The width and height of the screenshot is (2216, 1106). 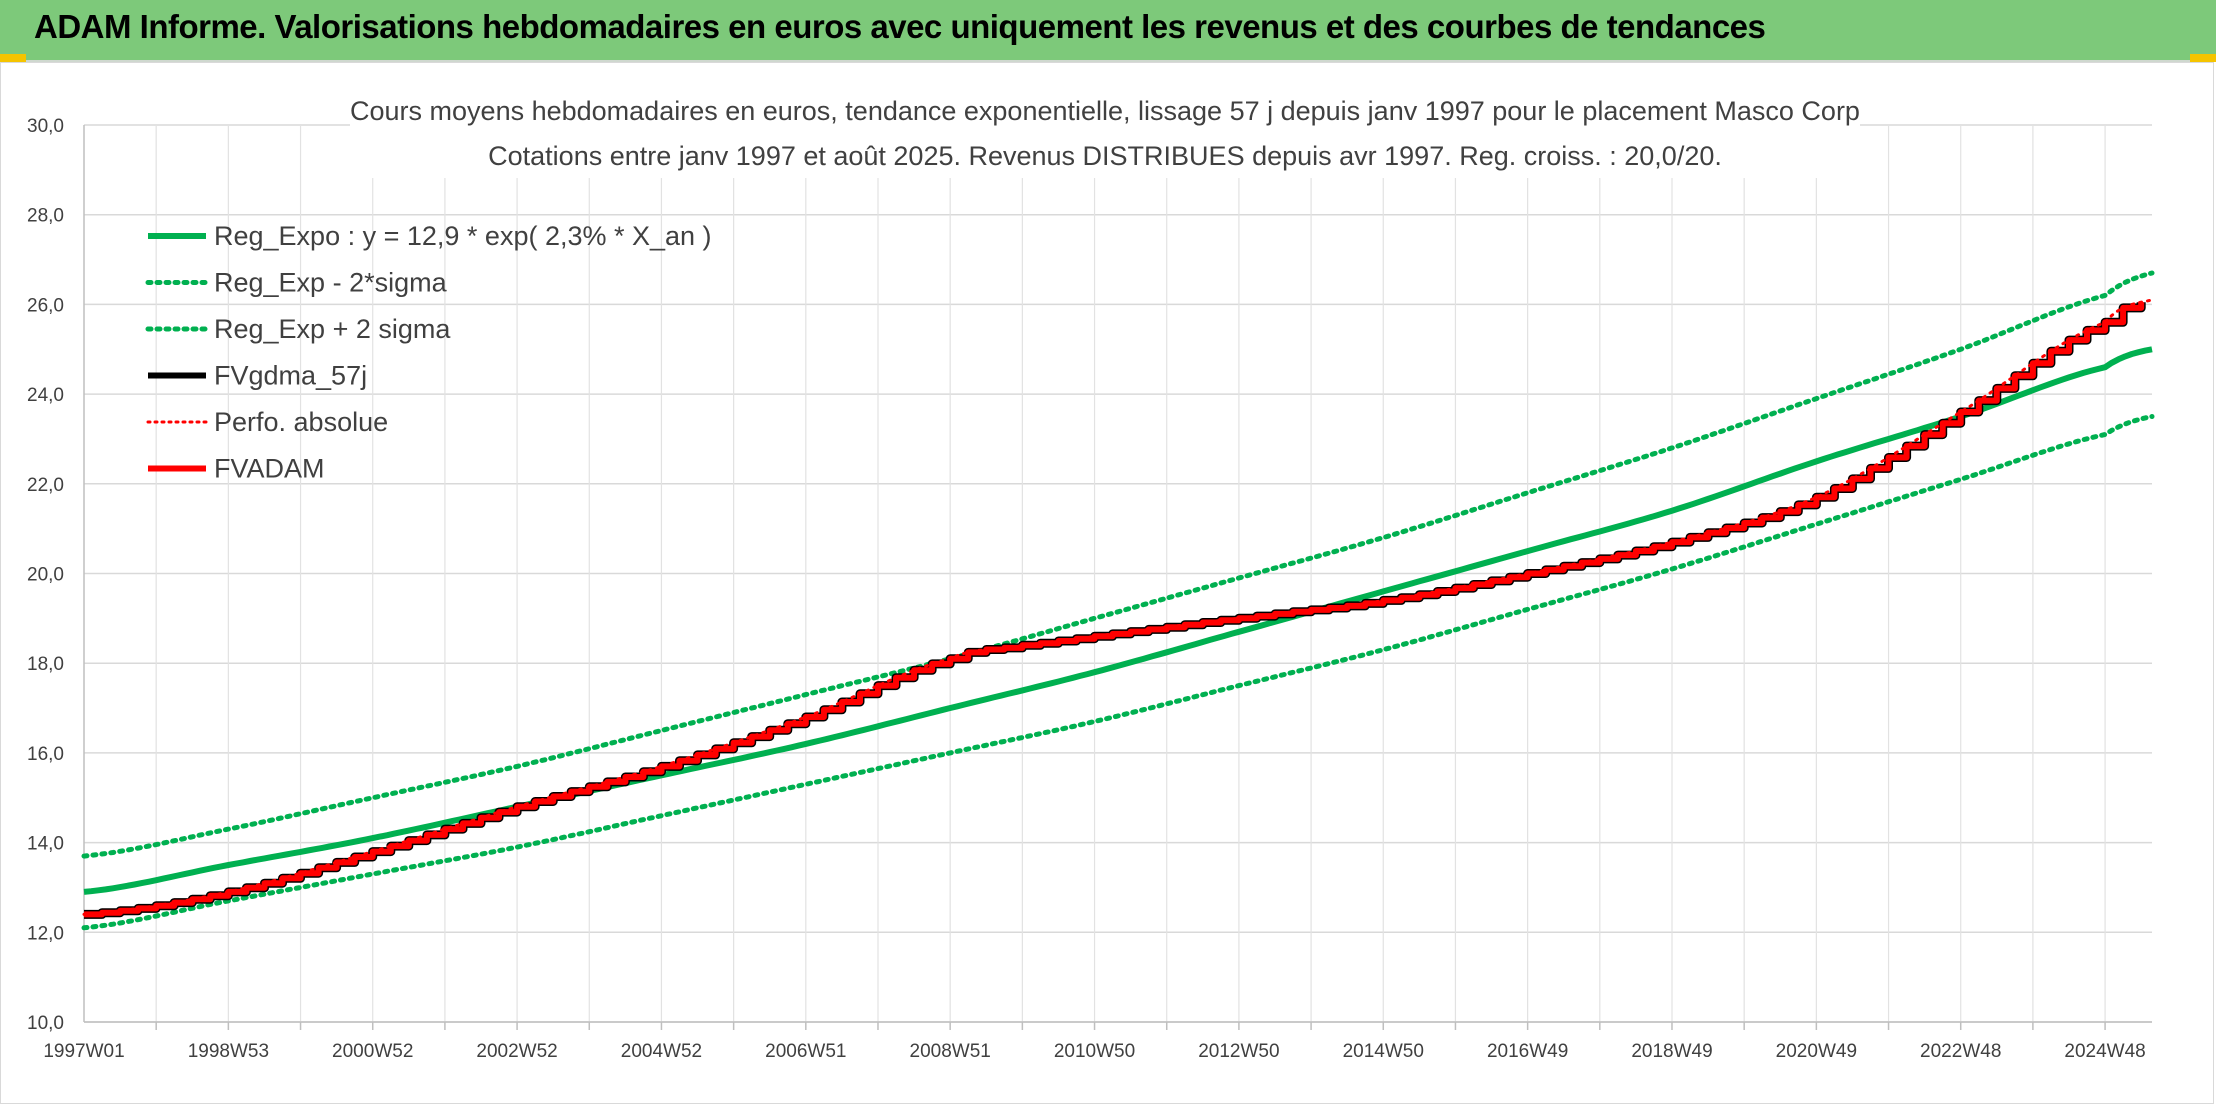 I want to click on x-tick-label: 2020W49, so click(x=1816, y=1051).